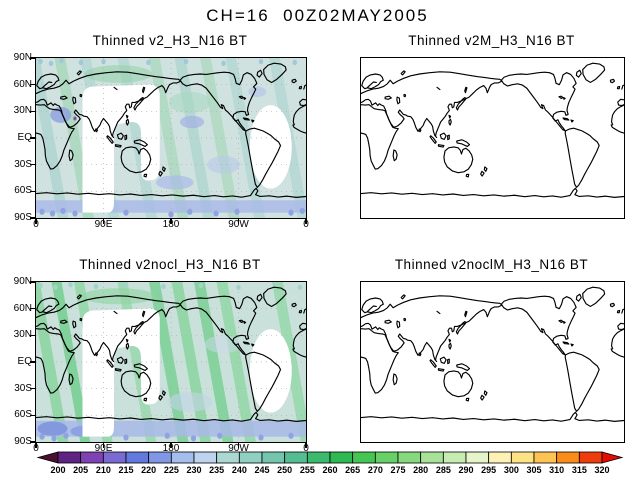 This screenshot has width=635, height=486. I want to click on colorbar-tick-label: 255, so click(307, 470).